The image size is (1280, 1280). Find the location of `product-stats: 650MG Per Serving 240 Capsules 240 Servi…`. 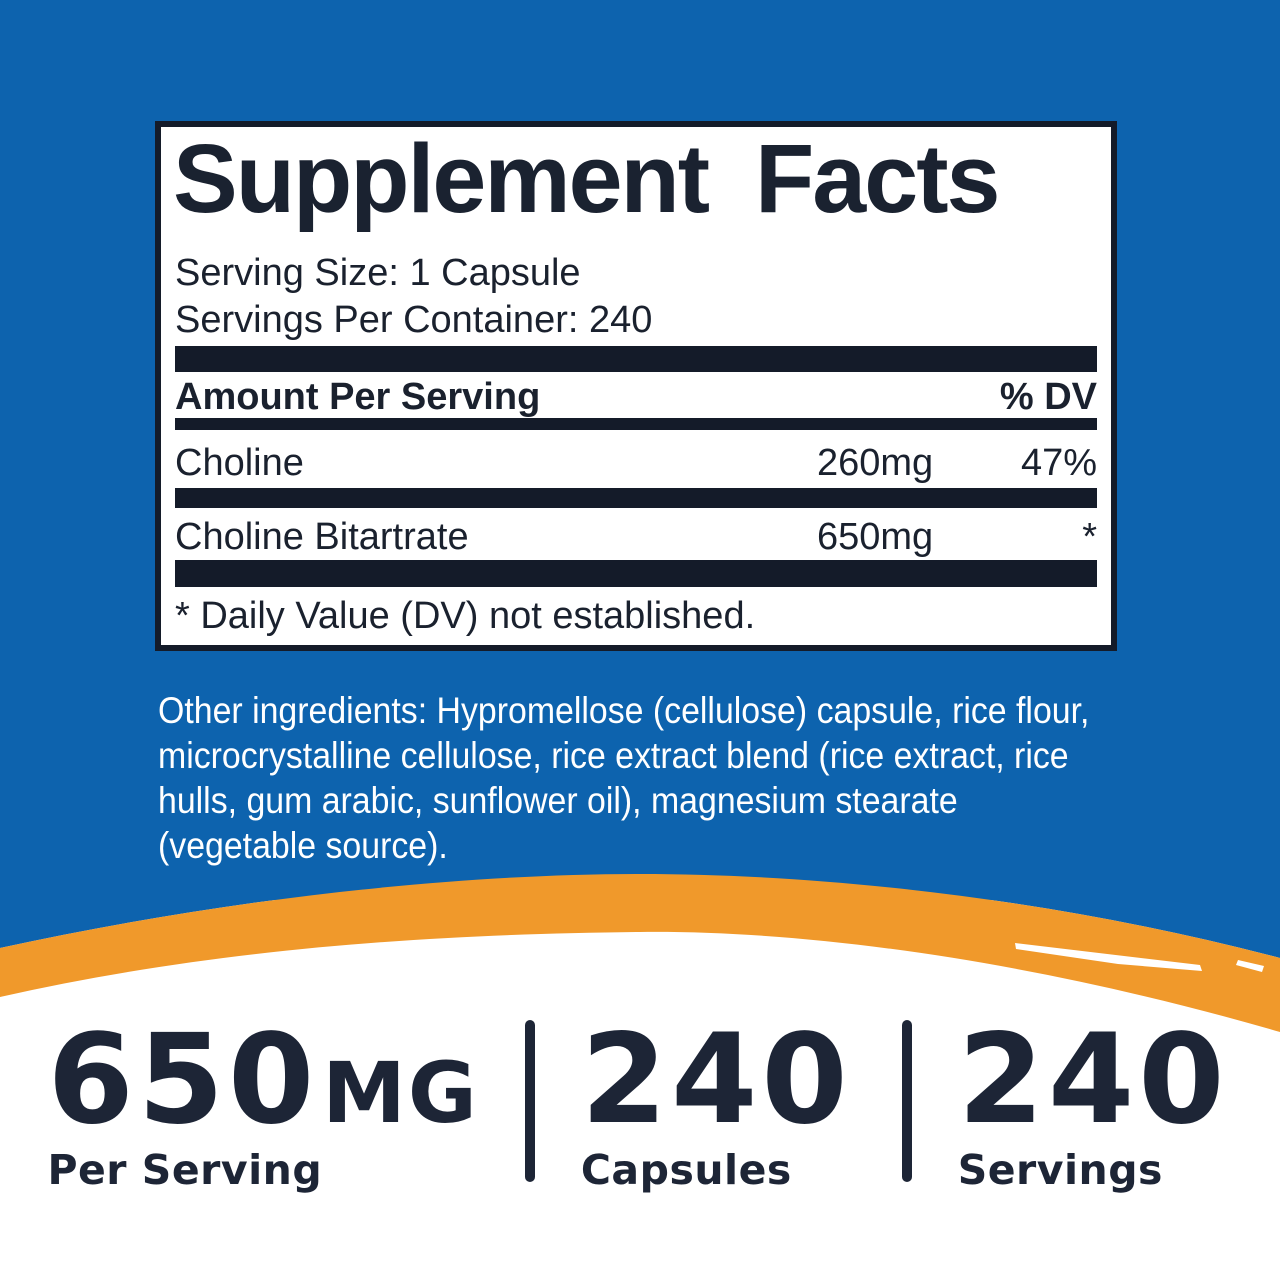

product-stats: 650MG Per Serving 240 Capsules 240 Servi… is located at coordinates (640, 1104).